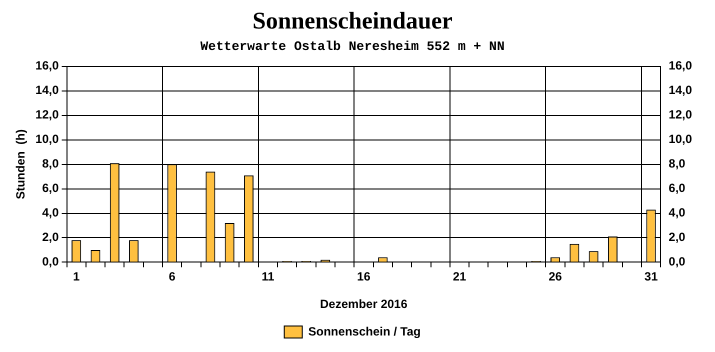  What do you see at coordinates (47, 65) in the screenshot?
I see `y-tick-label: 16,0` at bounding box center [47, 65].